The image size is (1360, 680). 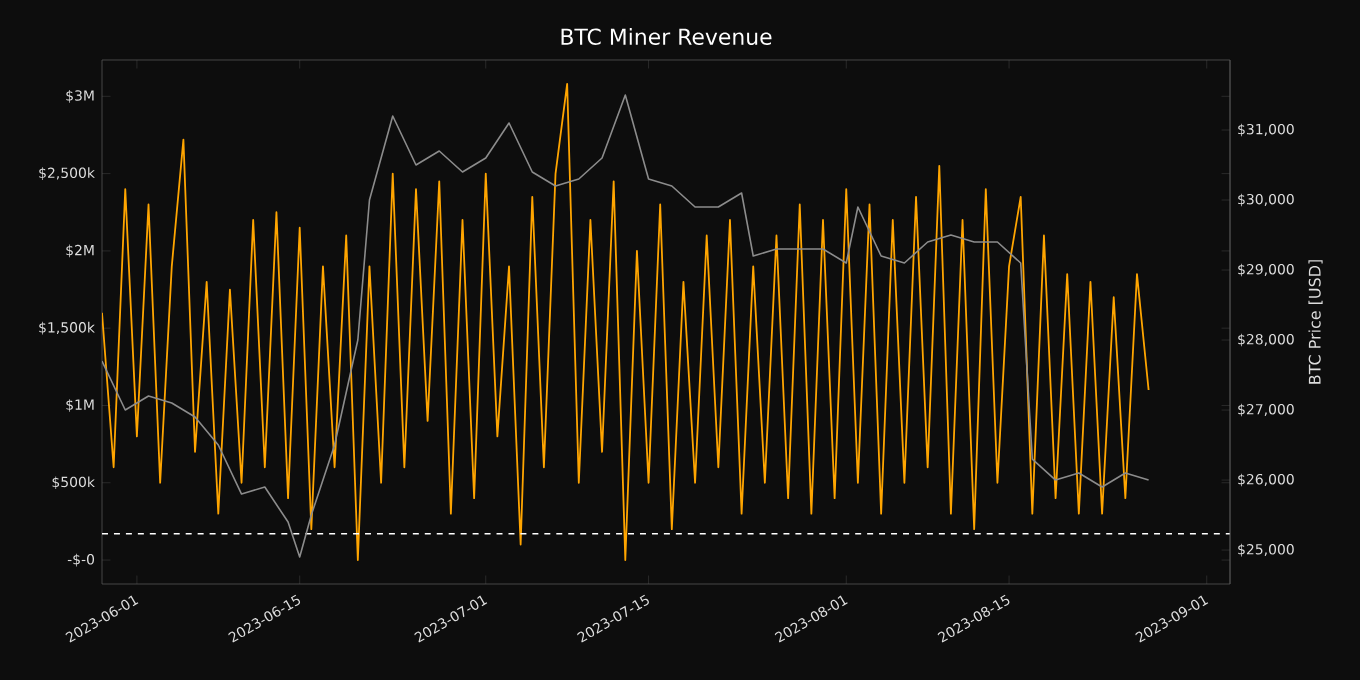 What do you see at coordinates (666, 36) in the screenshot?
I see `chart-title: BTC Miner Revenue` at bounding box center [666, 36].